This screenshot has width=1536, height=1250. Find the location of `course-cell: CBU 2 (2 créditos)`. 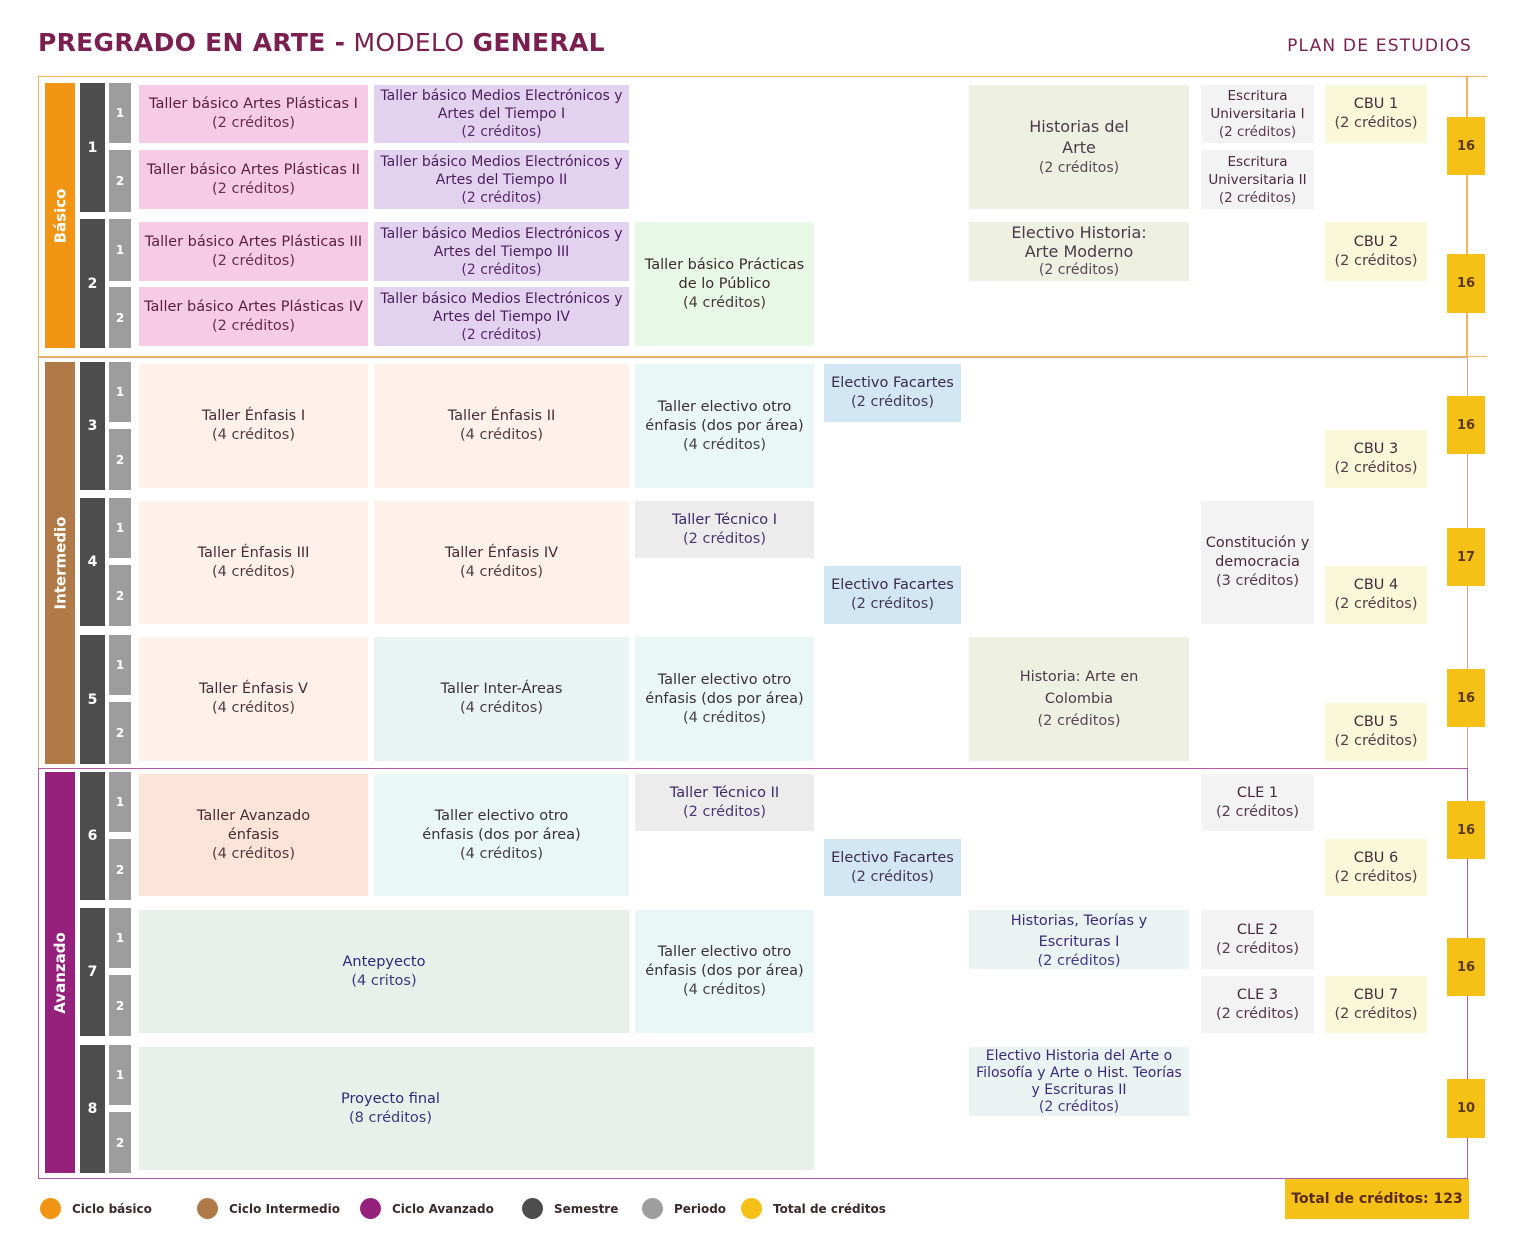

course-cell: CBU 2 (2 créditos) is located at coordinates (1376, 251).